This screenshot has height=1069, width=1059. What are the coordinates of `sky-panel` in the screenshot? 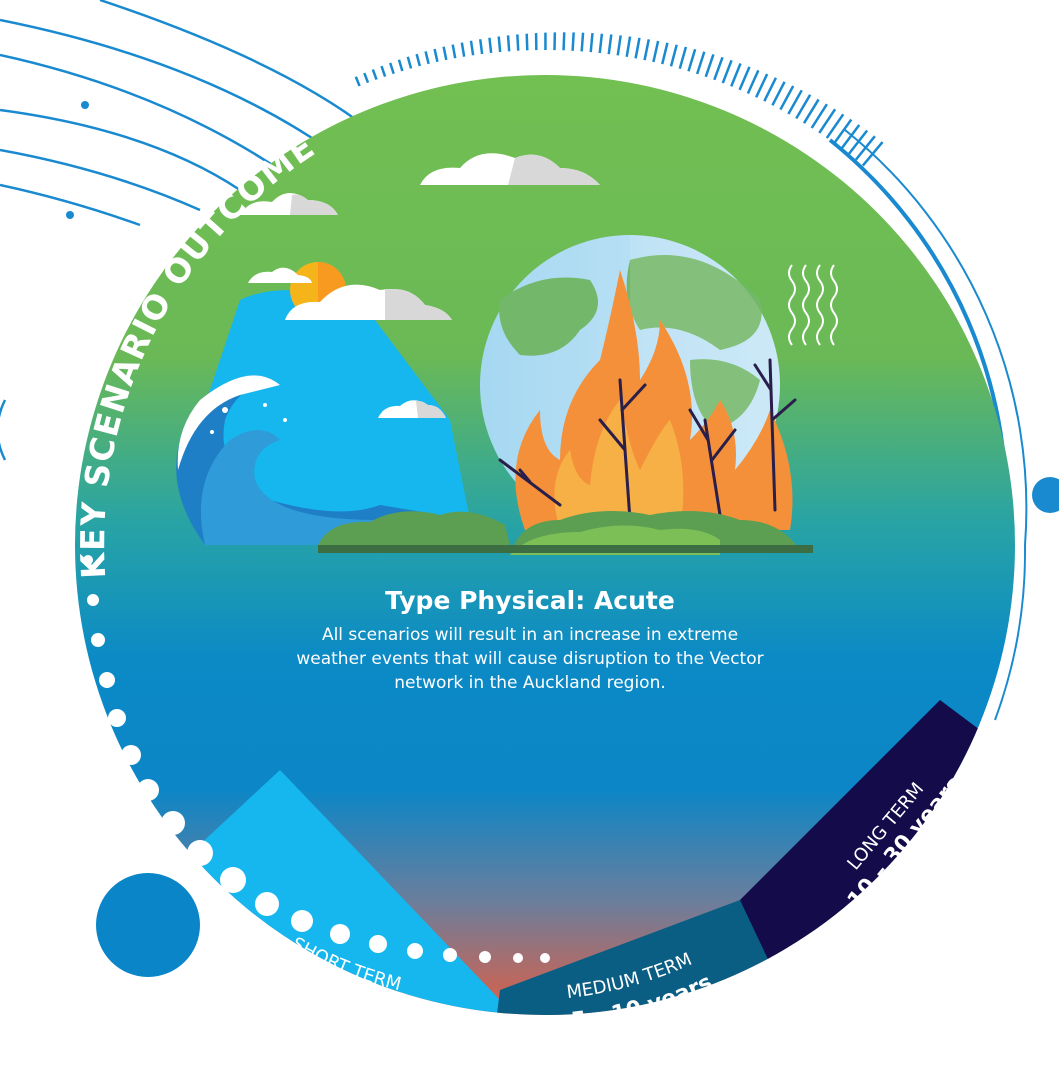 It's located at (335, 417).